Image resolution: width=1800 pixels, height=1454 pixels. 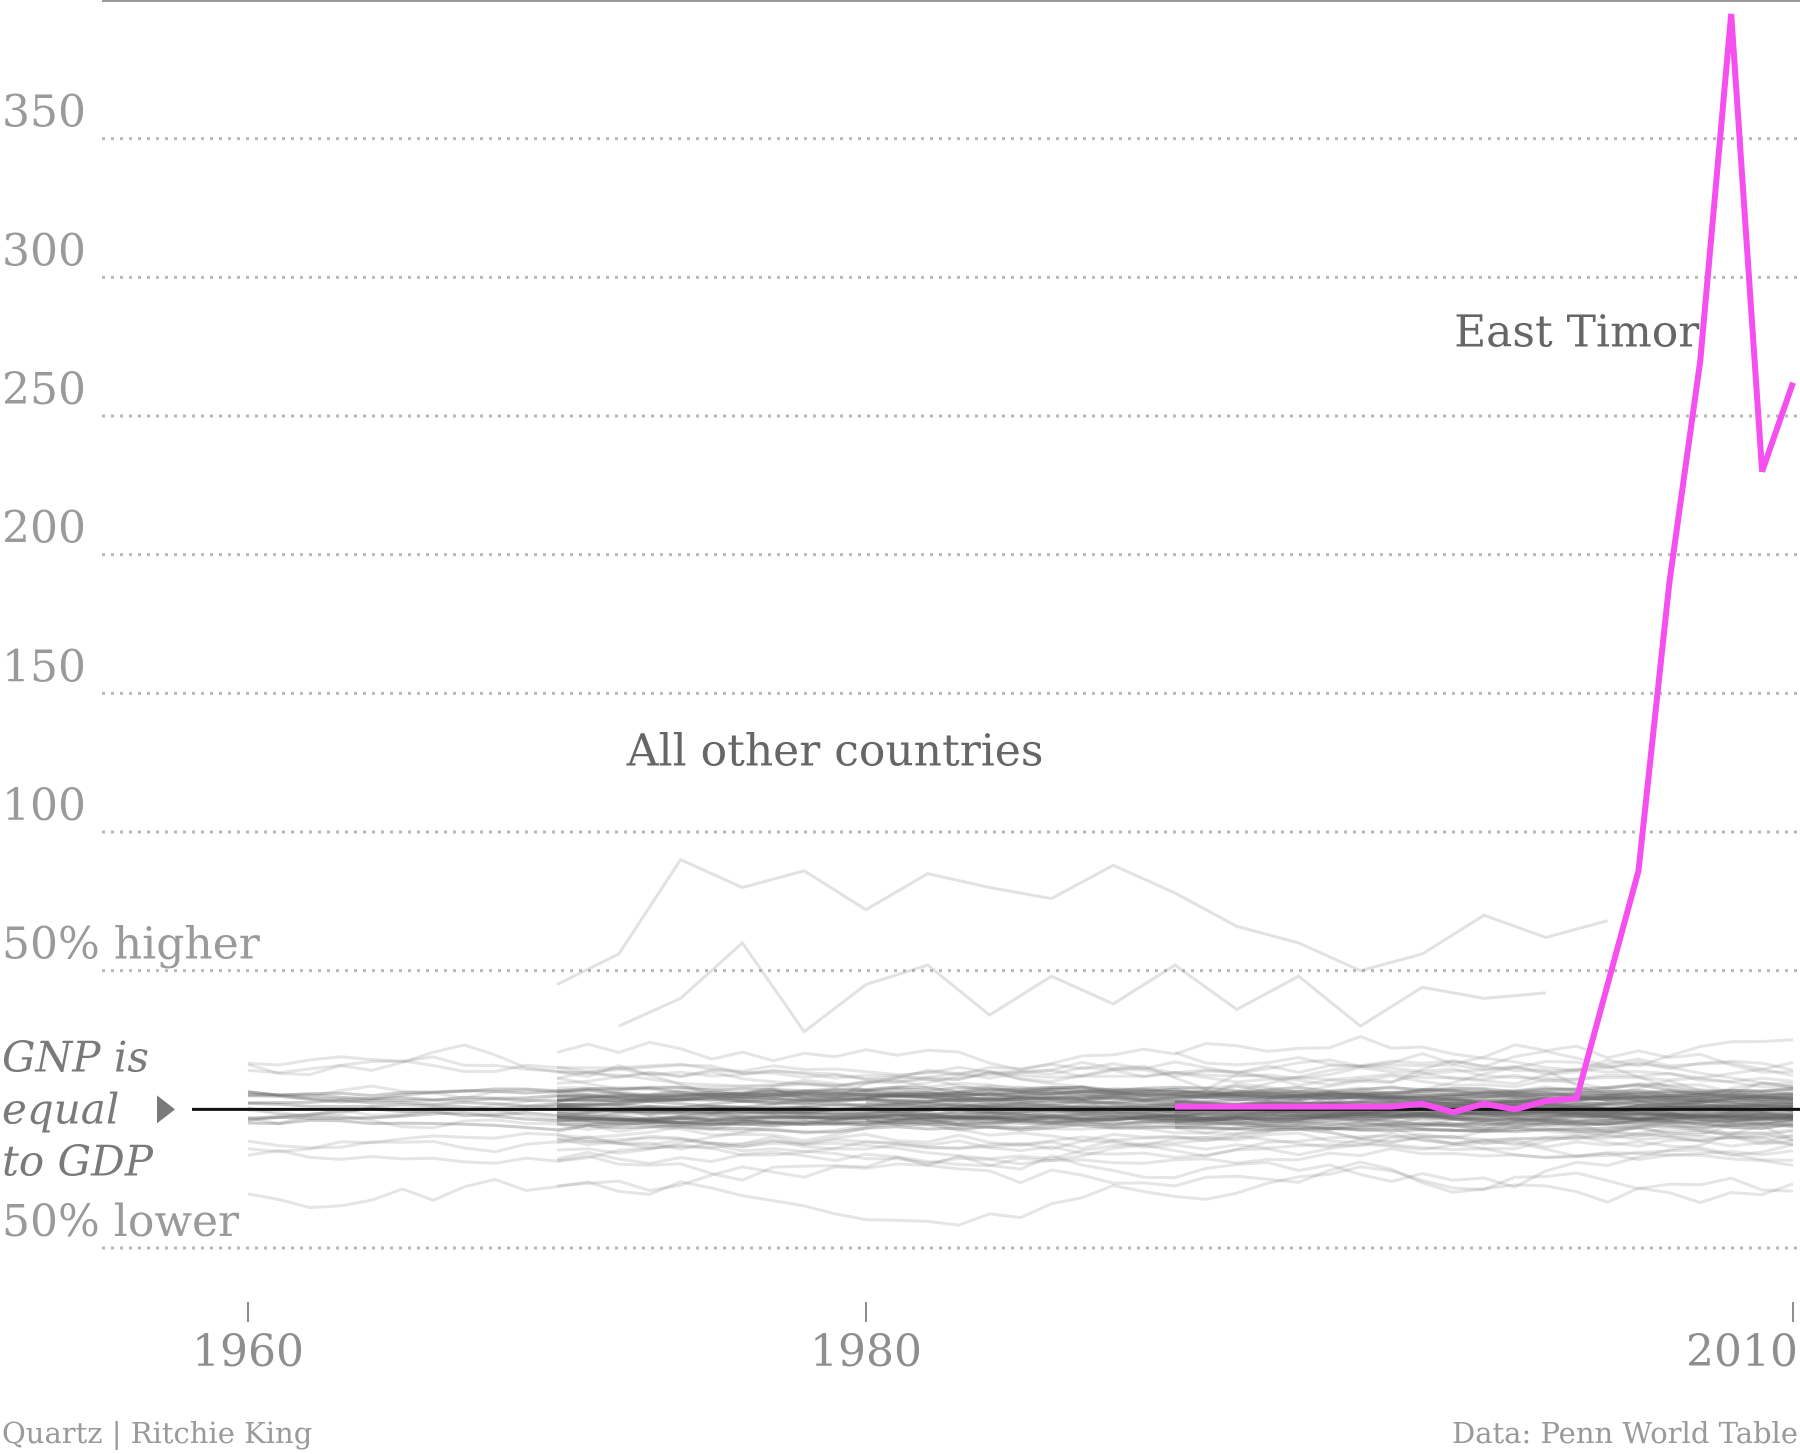 What do you see at coordinates (131, 944) in the screenshot?
I see `y-tick-label-6: 50% higher` at bounding box center [131, 944].